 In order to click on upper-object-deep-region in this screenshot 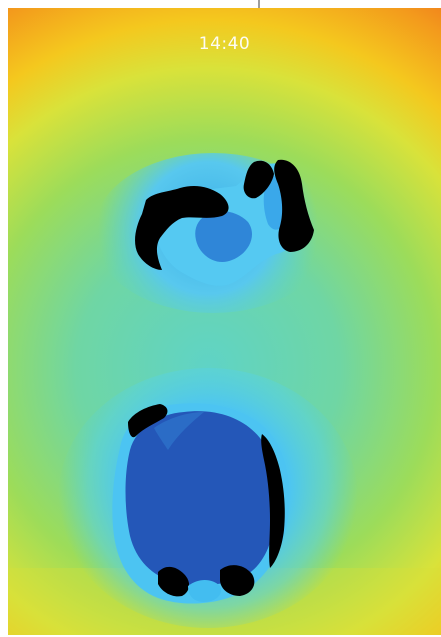, I will do `click(224, 237)`.